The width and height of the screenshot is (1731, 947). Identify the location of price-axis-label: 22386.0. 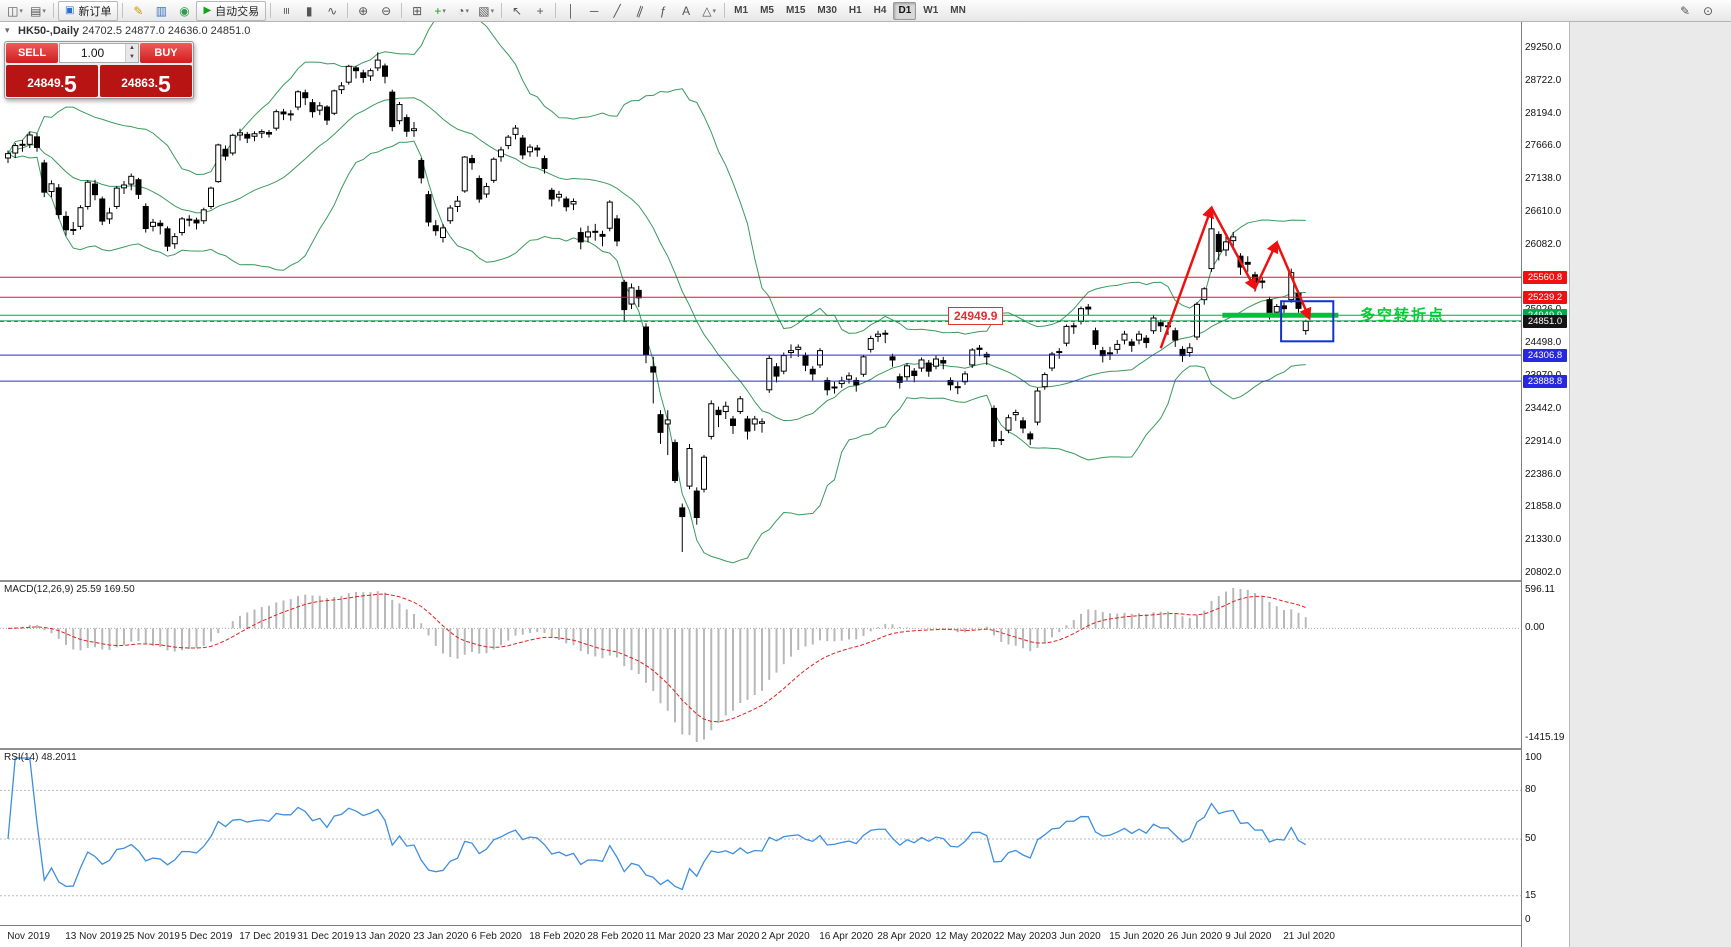
(1543, 474).